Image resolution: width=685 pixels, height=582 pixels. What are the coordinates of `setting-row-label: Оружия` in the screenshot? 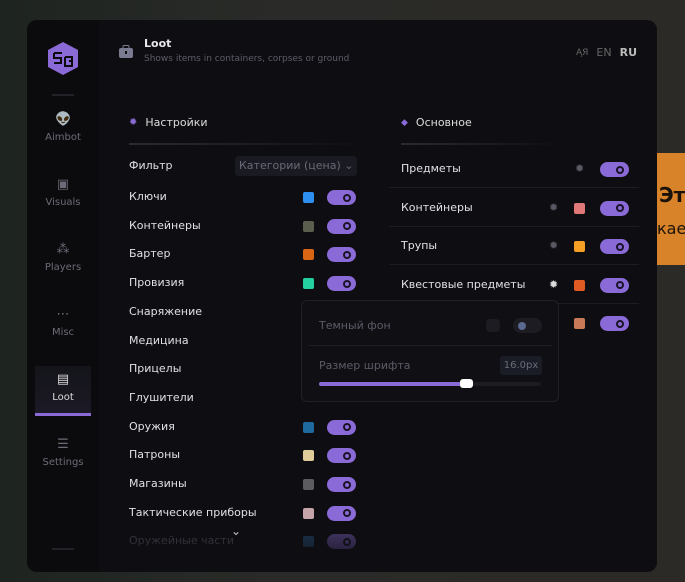 It's located at (152, 426).